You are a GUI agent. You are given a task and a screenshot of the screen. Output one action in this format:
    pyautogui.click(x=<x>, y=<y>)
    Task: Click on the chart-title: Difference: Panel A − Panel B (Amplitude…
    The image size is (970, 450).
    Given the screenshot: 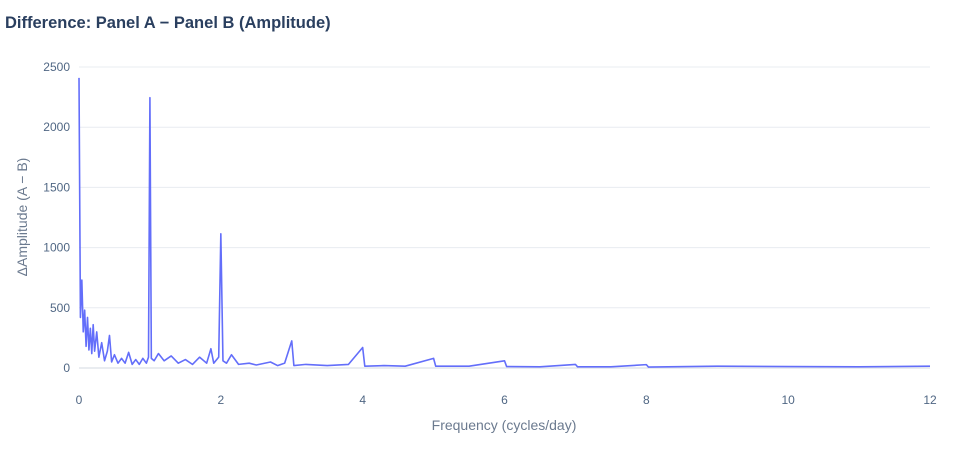 What is the action you would take?
    pyautogui.click(x=168, y=23)
    